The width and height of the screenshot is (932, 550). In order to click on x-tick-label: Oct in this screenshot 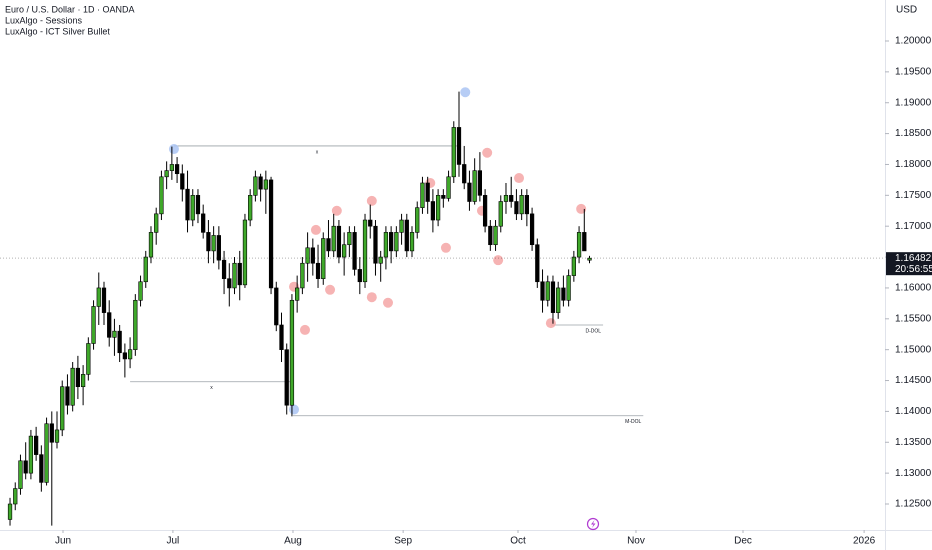, I will do `click(518, 541)`.